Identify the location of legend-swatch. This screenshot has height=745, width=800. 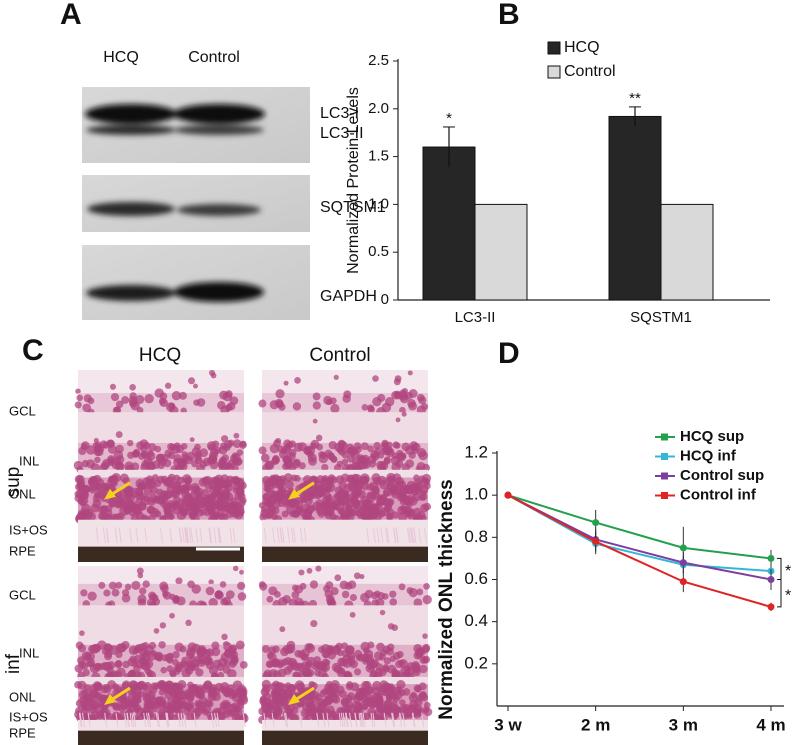
(554, 48).